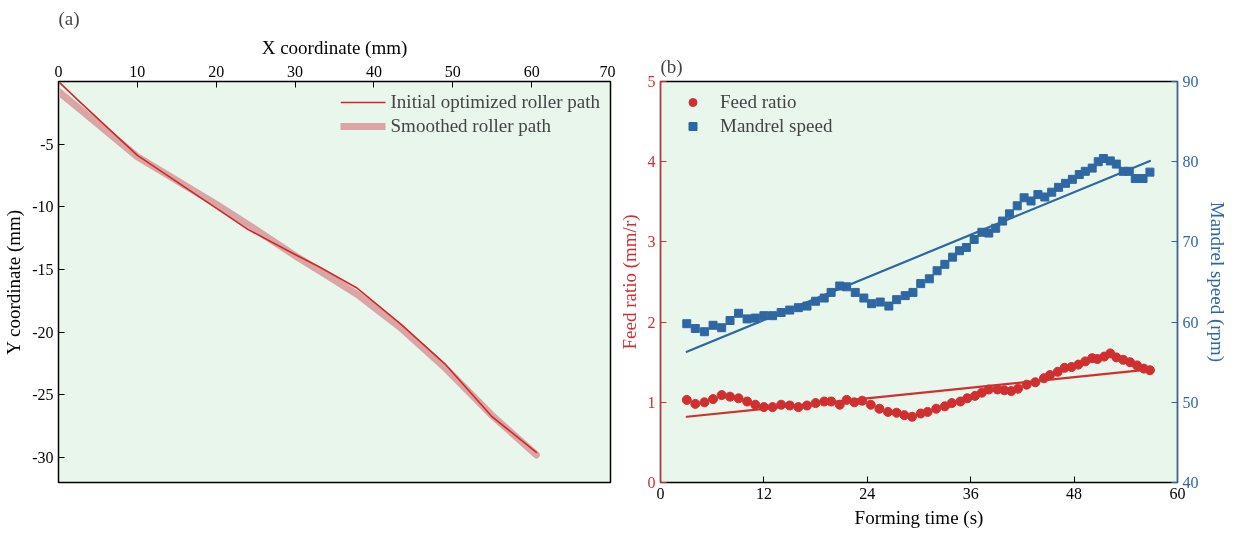 This screenshot has height=536, width=1251. I want to click on x-axis-title: Forming time (s), so click(919, 517).